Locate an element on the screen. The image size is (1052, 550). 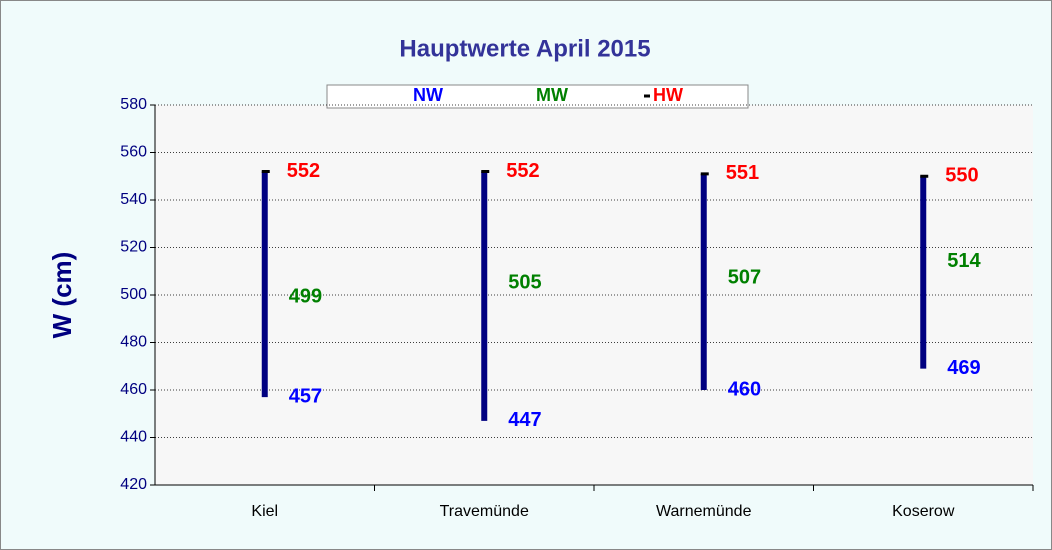
y-tick-label: 460 is located at coordinates (133, 389).